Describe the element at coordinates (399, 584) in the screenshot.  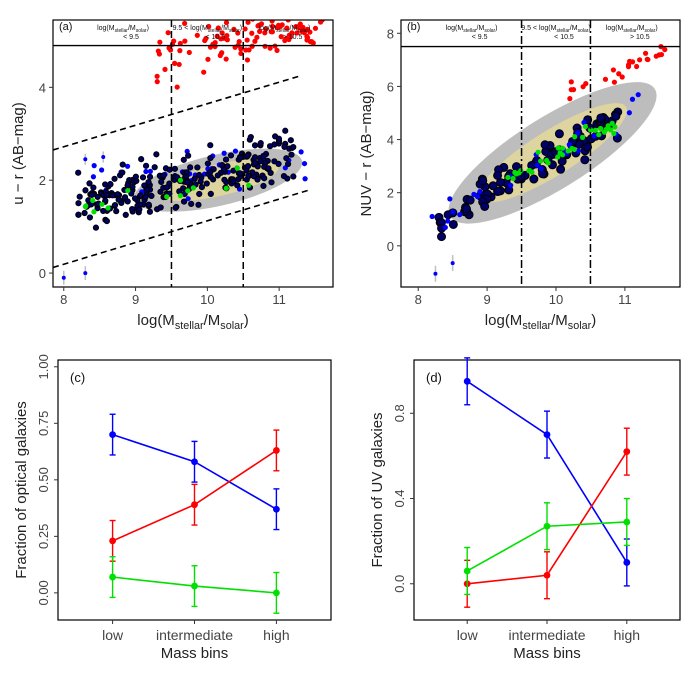
I see `y-tick-label: 0.0` at that location.